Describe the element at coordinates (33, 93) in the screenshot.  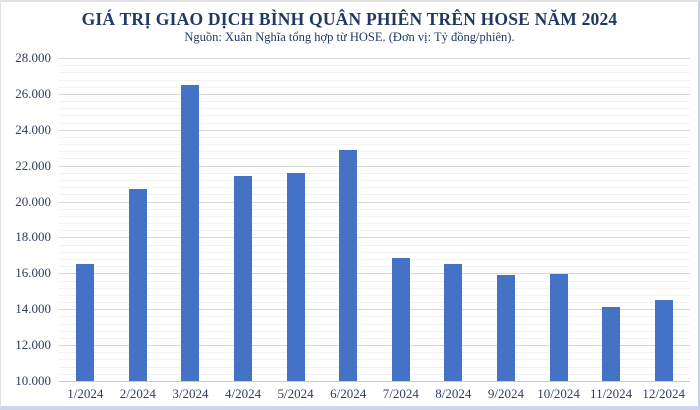
I see `y-tick-label: 26.000` at that location.